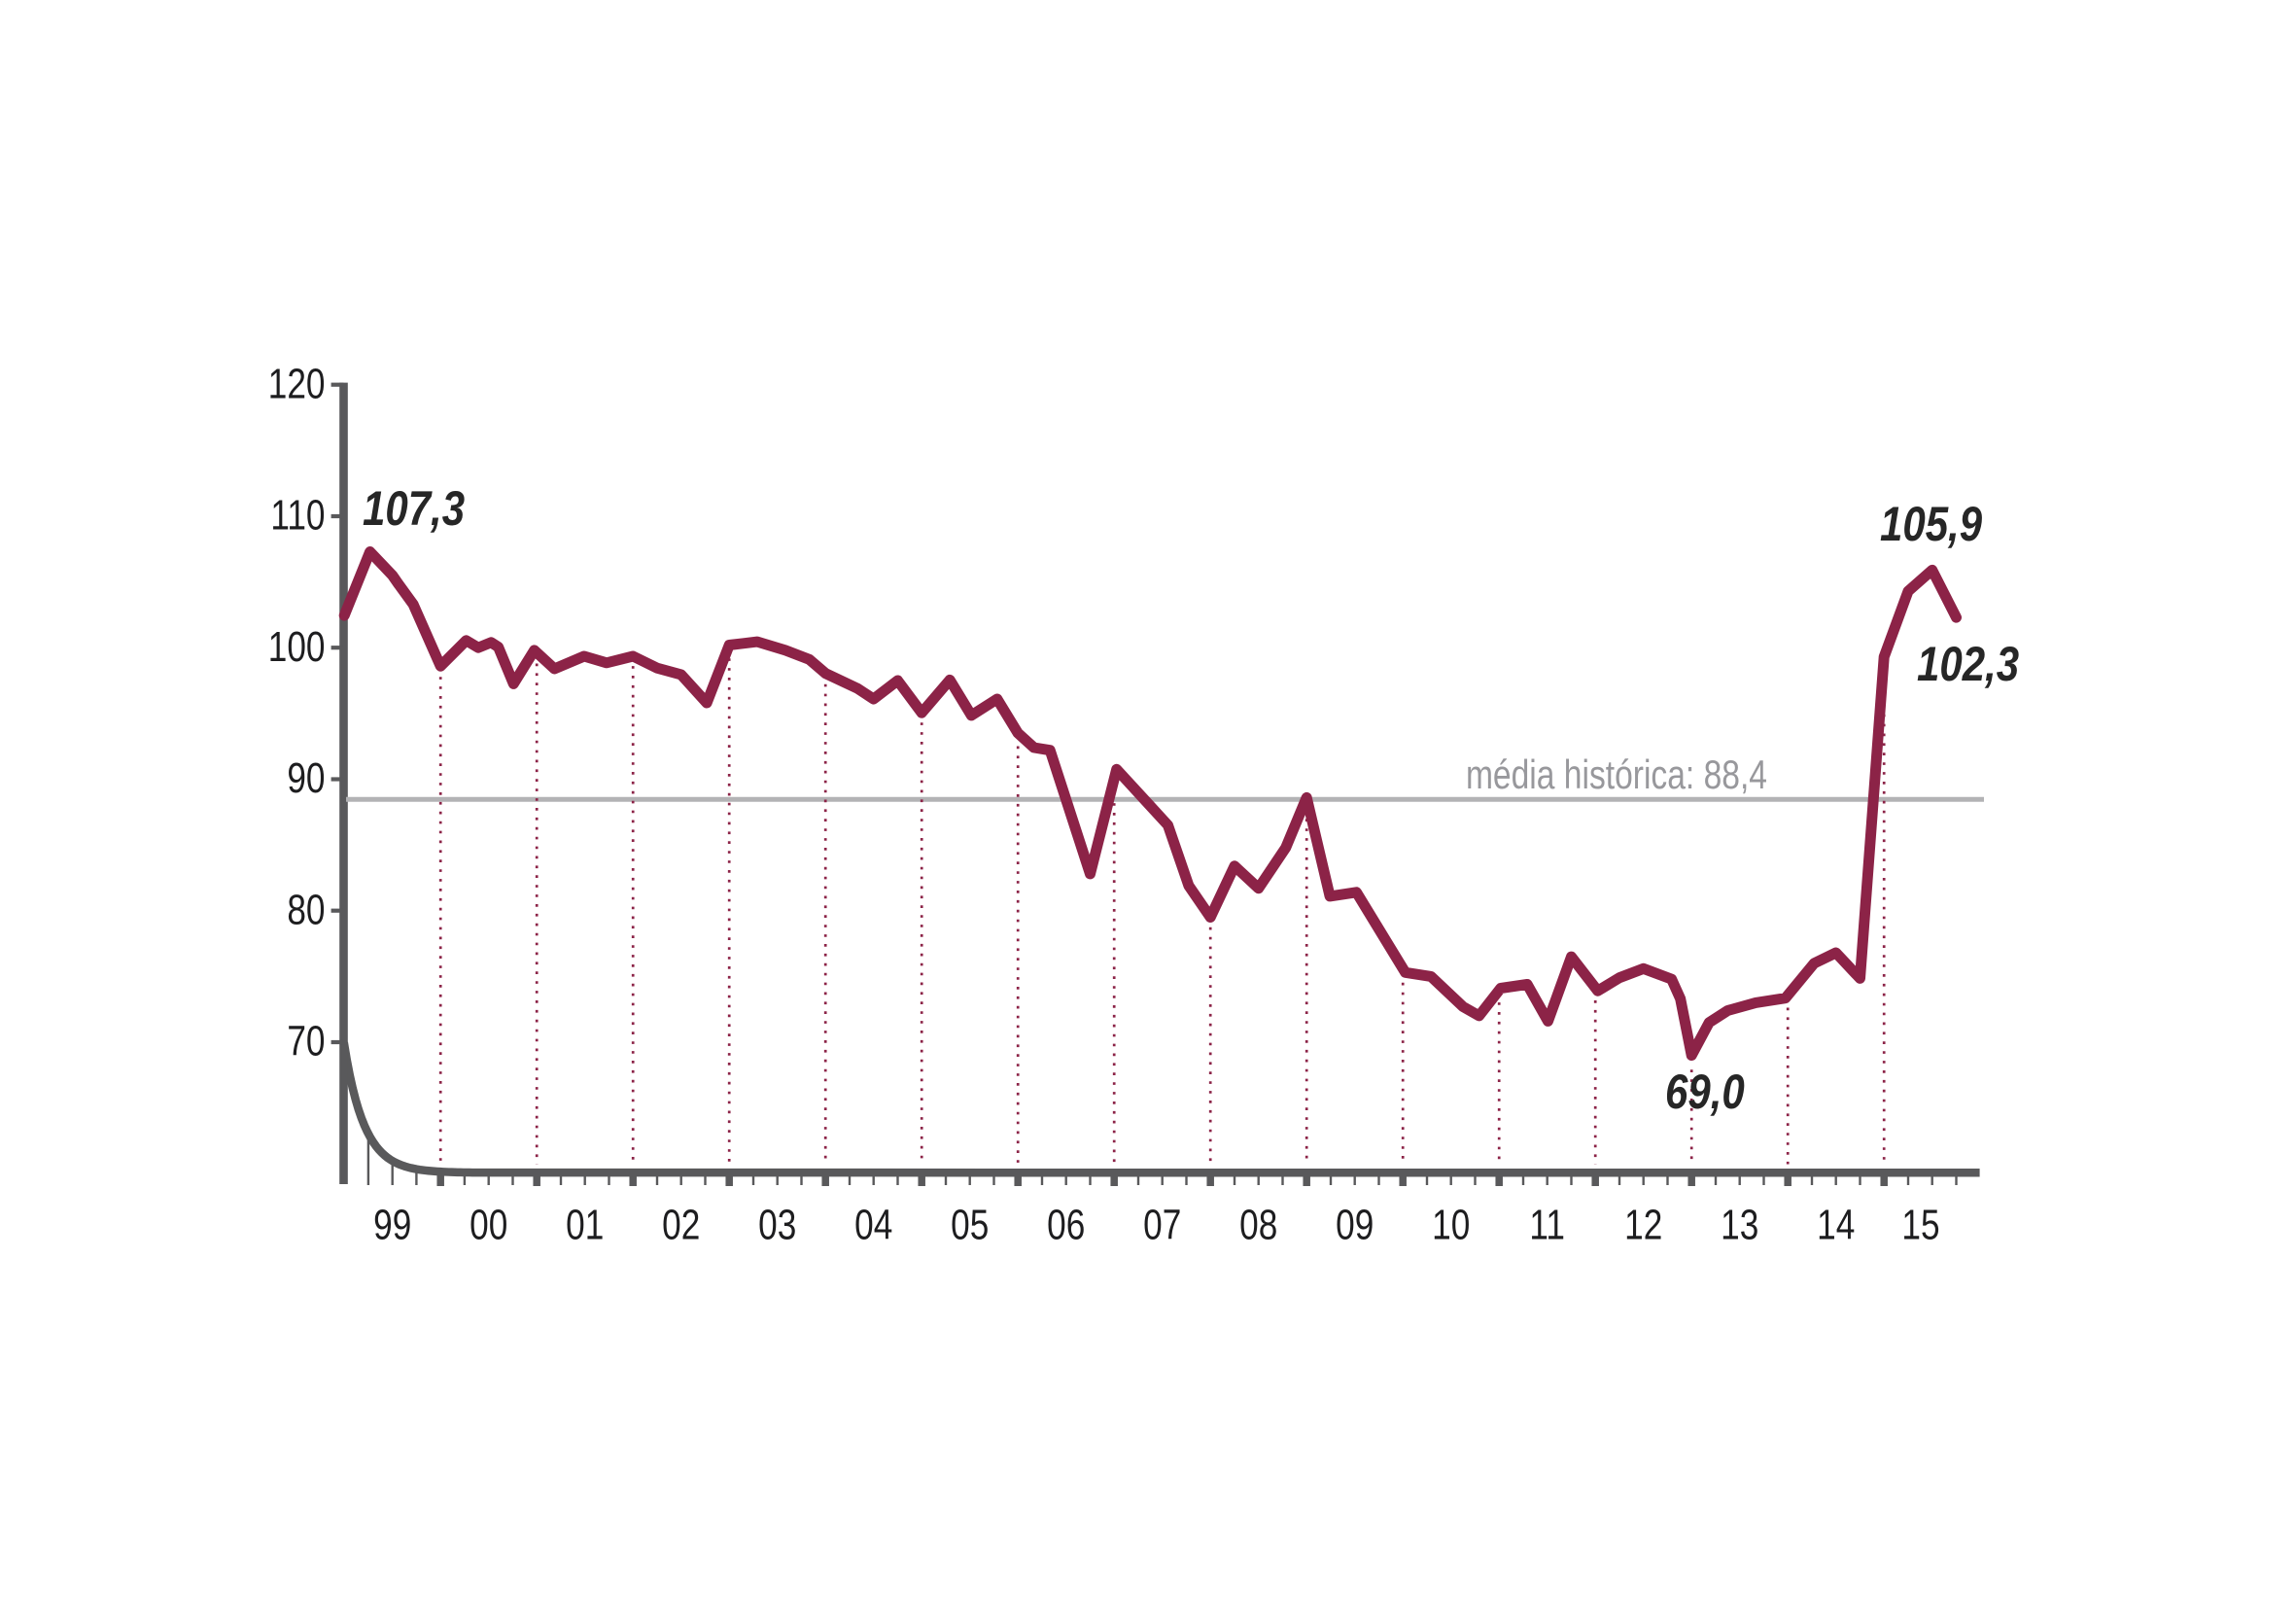  Describe the element at coordinates (1258, 1225) in the screenshot. I see `svg-text: 08` at that location.